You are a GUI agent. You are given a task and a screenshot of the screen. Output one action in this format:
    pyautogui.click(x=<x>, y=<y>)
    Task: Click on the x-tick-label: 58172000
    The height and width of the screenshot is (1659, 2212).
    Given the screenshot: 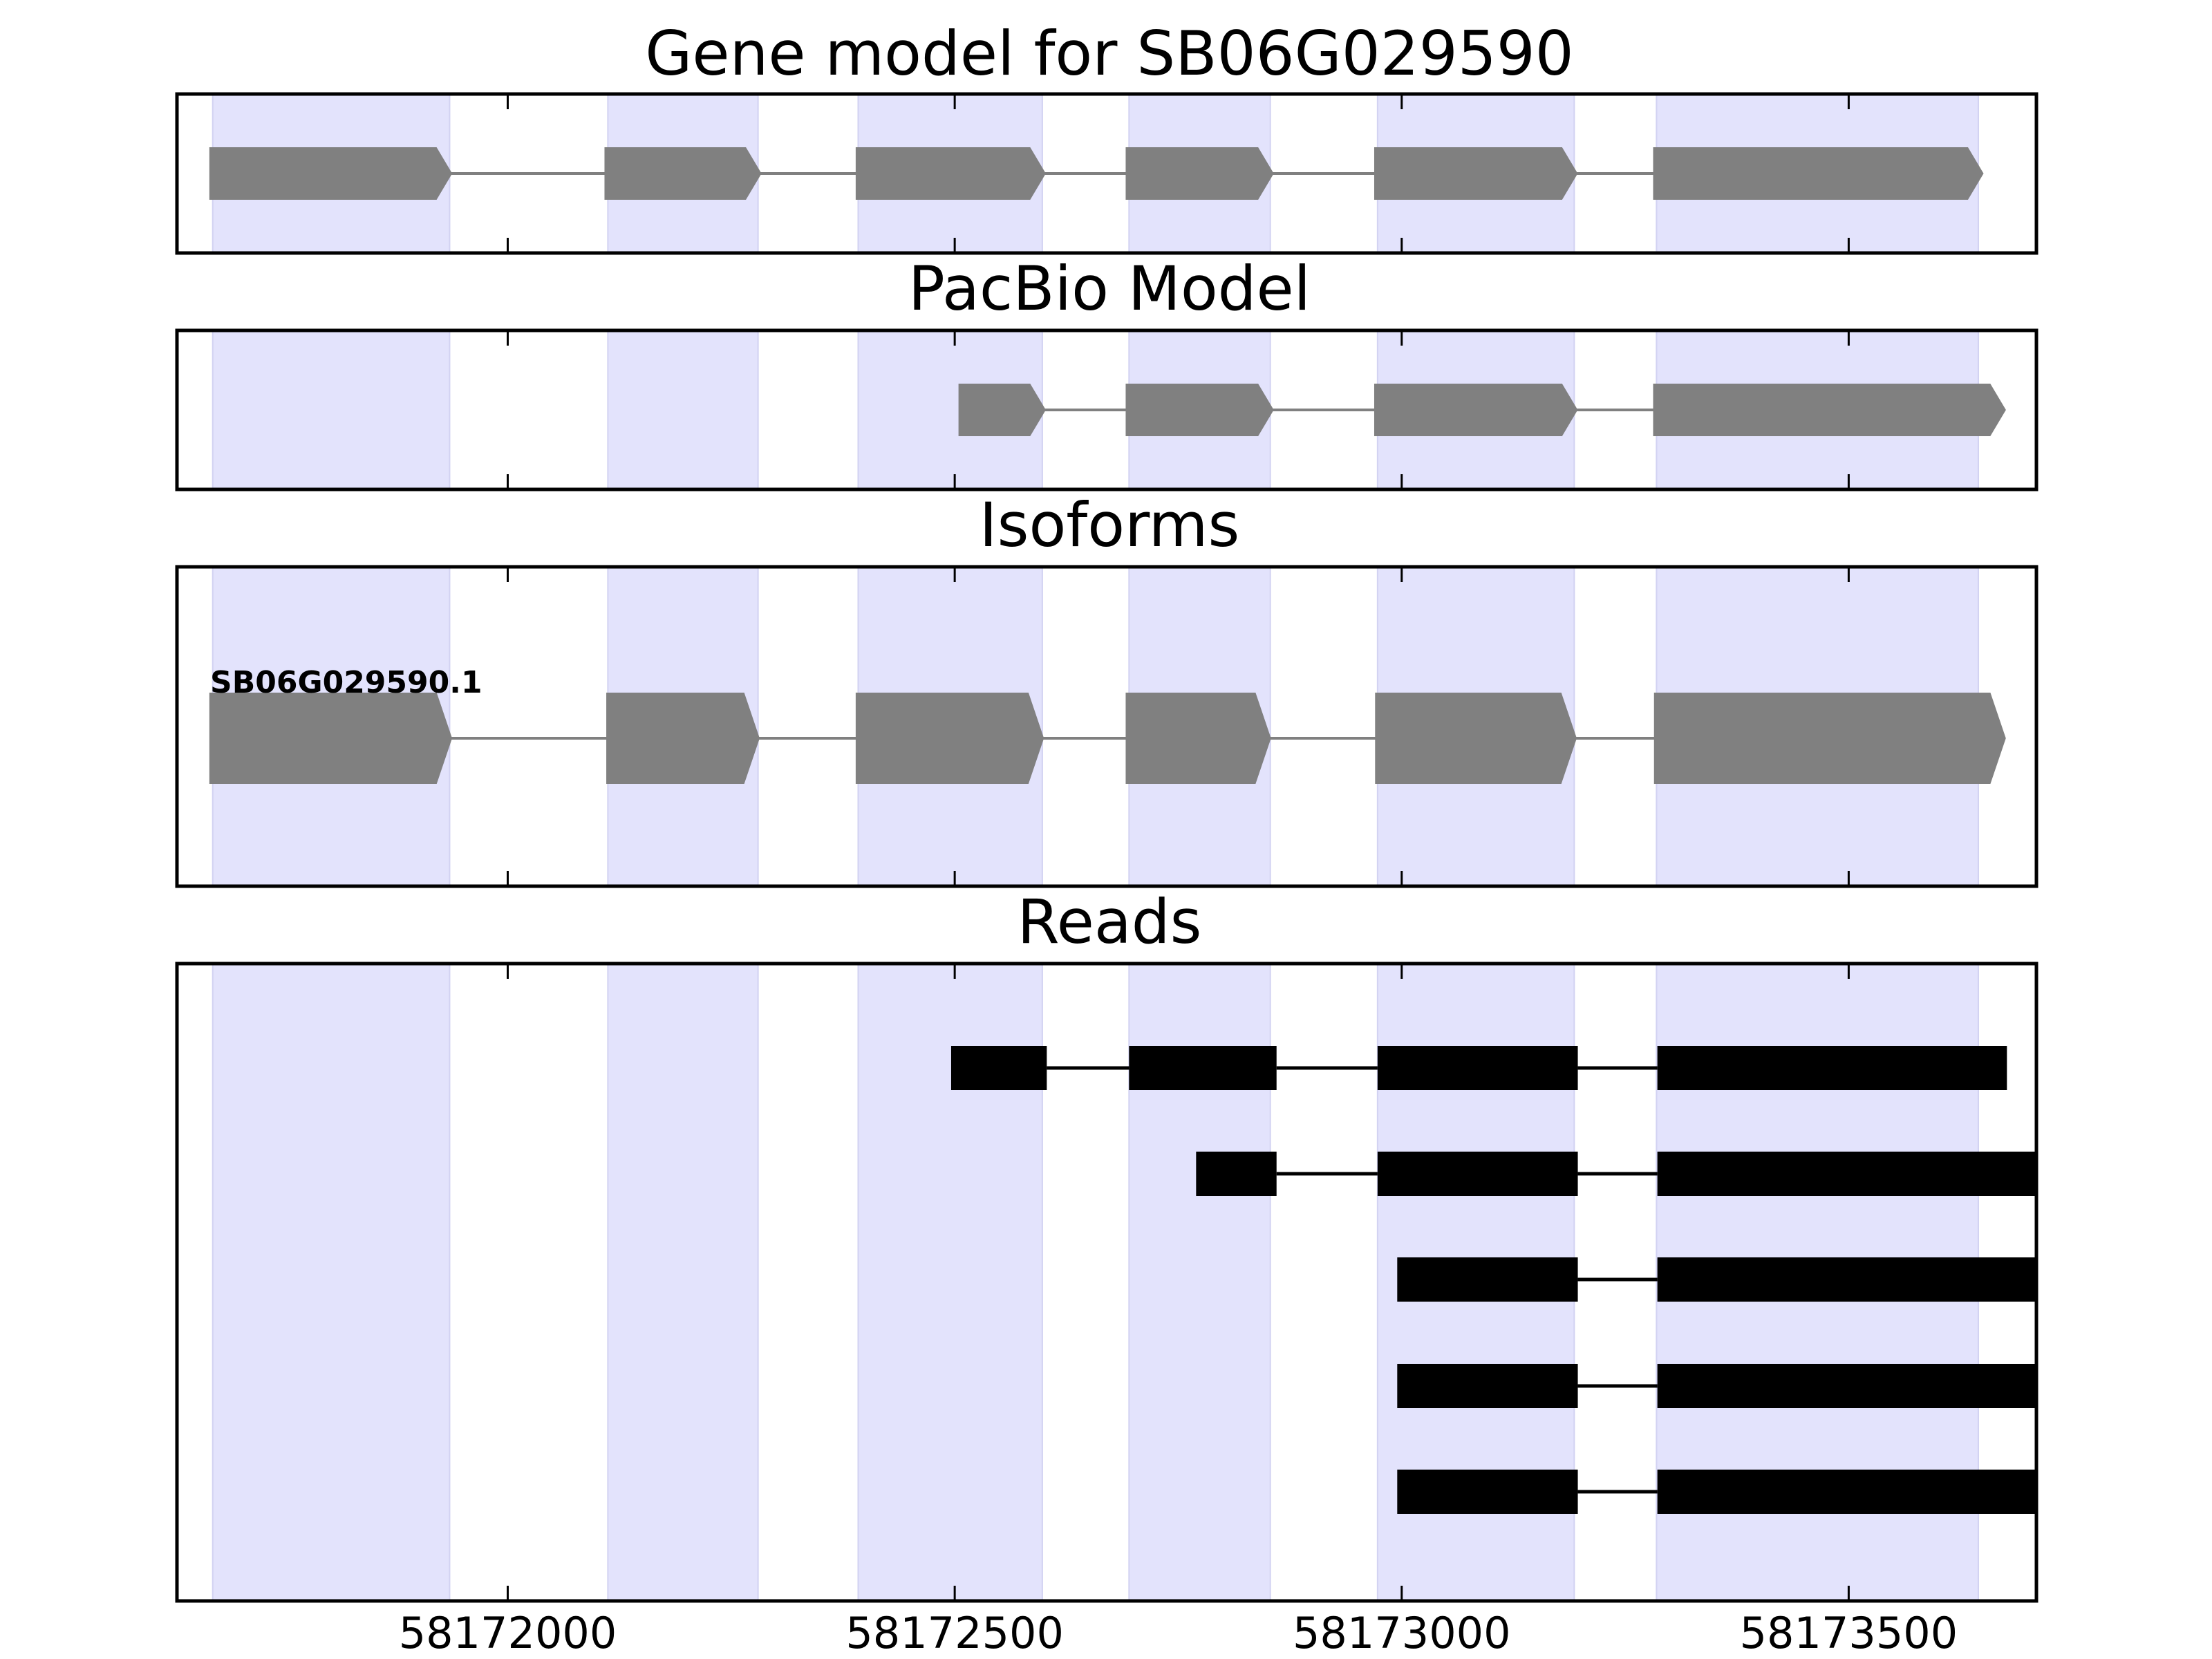 What is the action you would take?
    pyautogui.click(x=508, y=1633)
    